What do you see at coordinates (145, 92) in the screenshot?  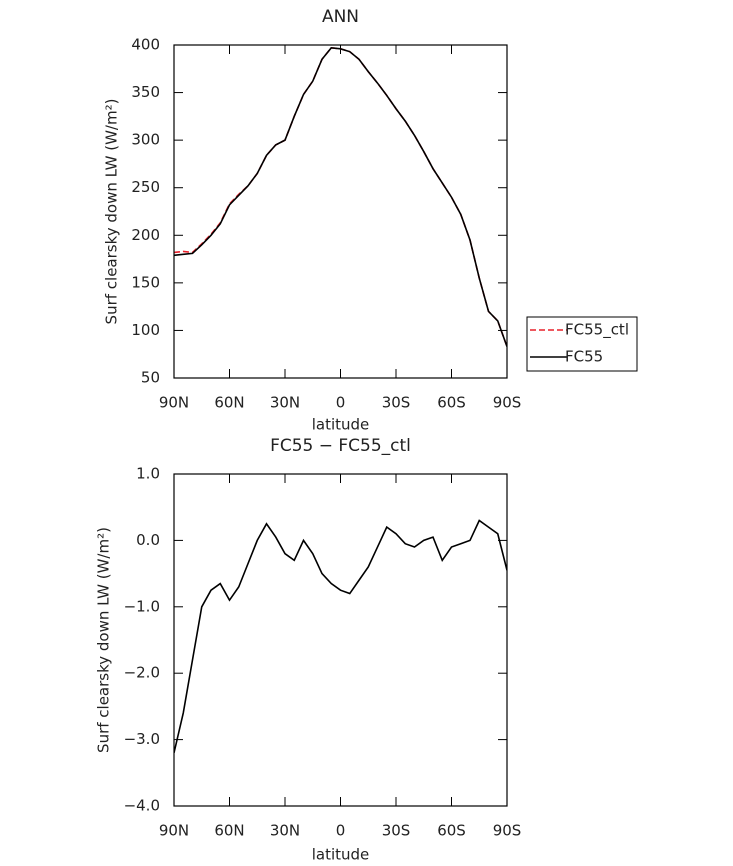 I see `y-tick-label: 350` at bounding box center [145, 92].